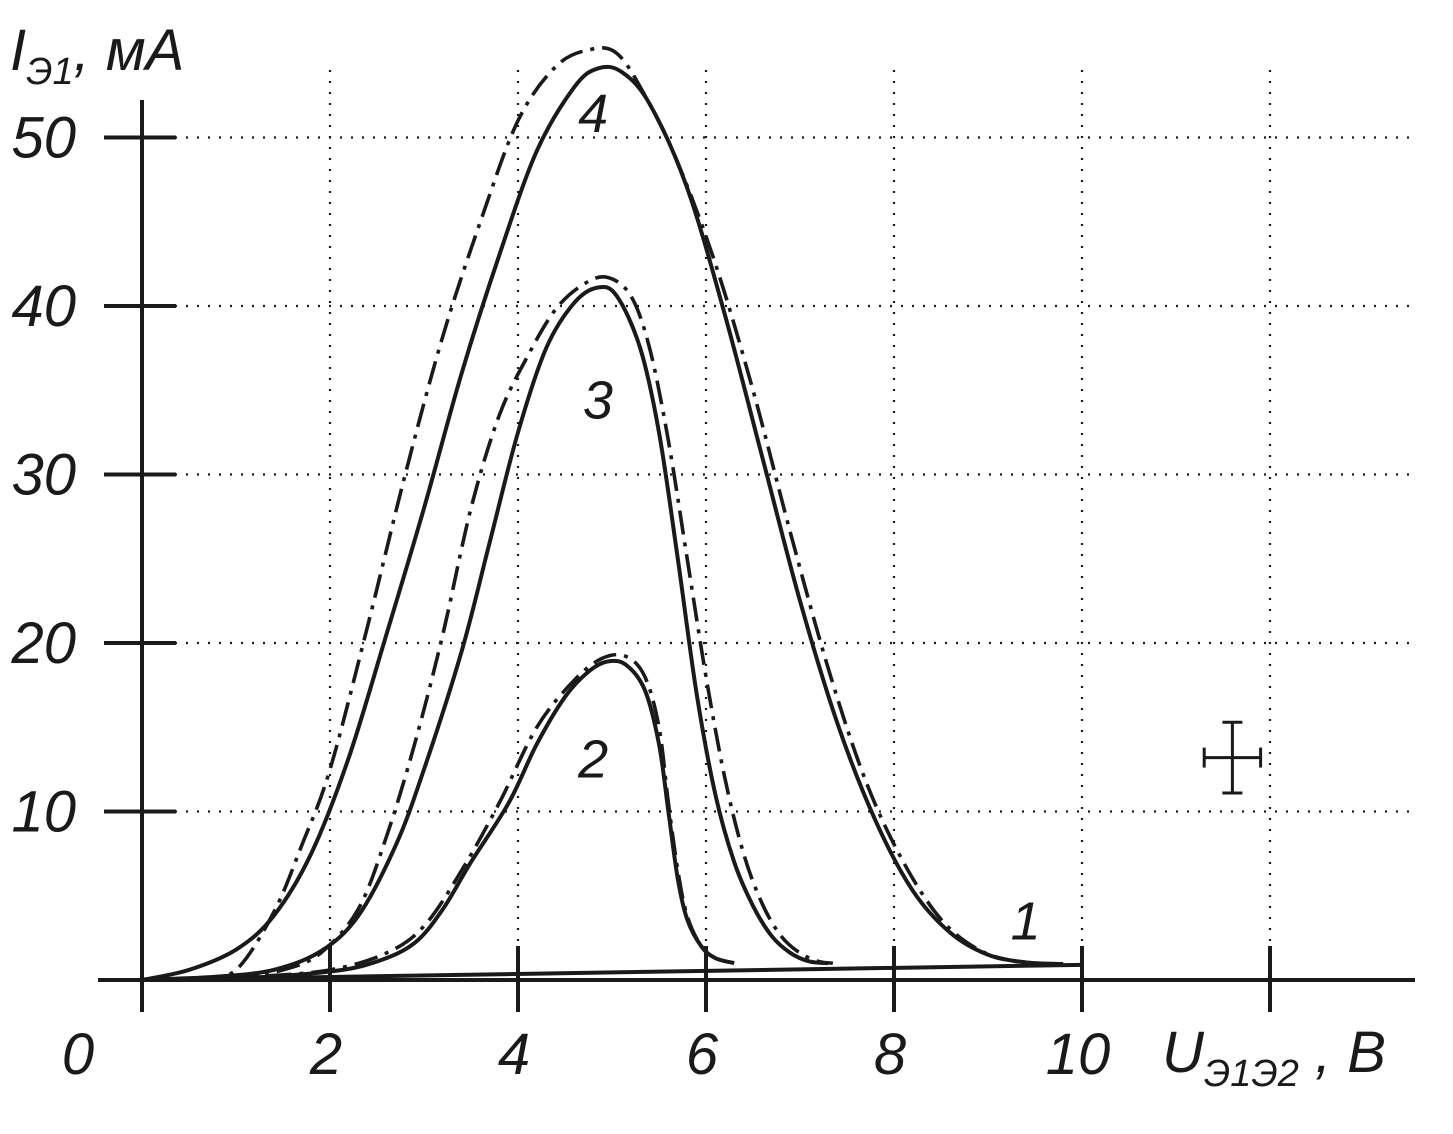 The height and width of the screenshot is (1134, 1453). Describe the element at coordinates (43, 475) in the screenshot. I see `y-tick-label: 30` at that location.